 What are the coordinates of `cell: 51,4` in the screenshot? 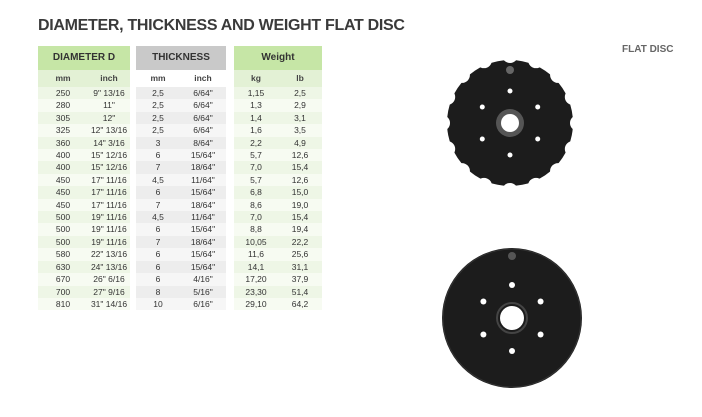 It's located at (300, 291).